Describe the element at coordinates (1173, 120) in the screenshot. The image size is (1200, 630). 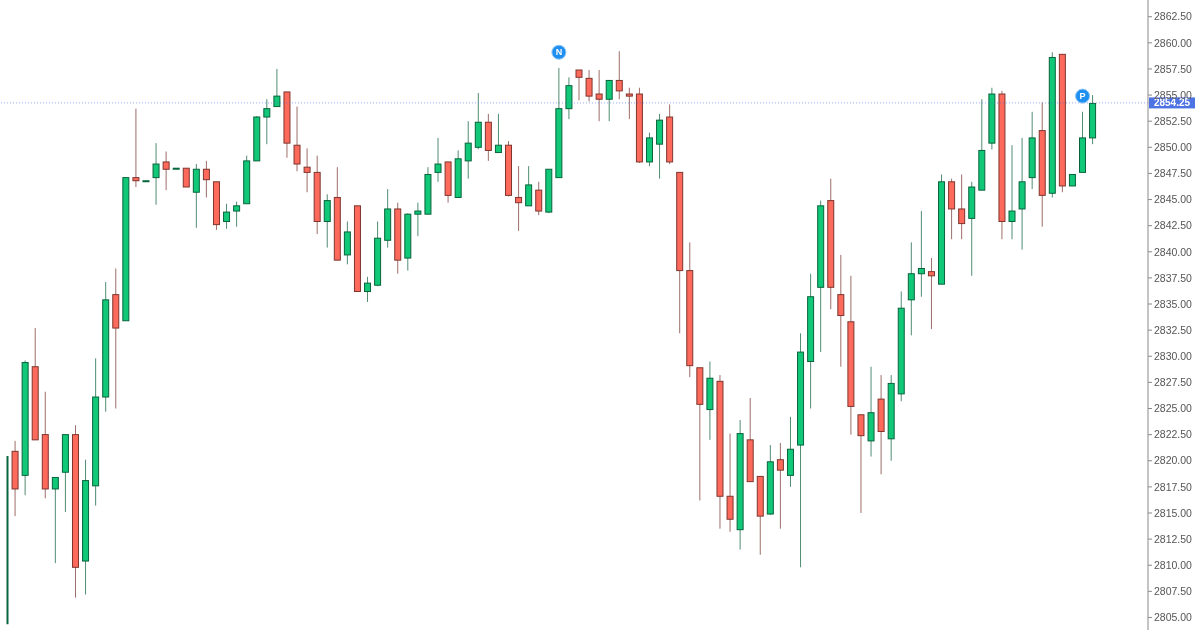
I see `y-tick-label: 2852.50` at that location.